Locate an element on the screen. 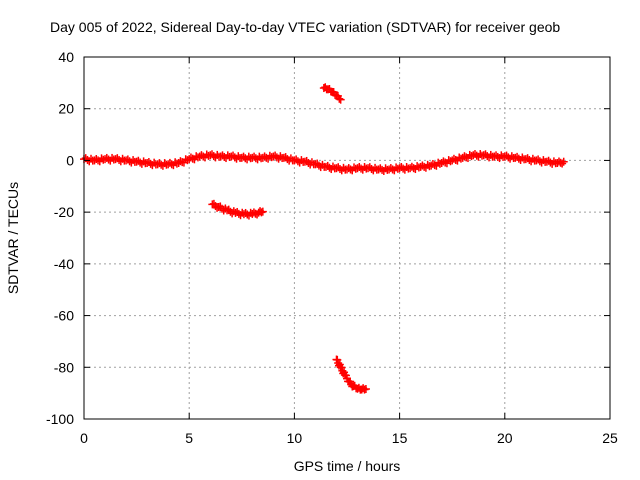  y-tick-label: 20 is located at coordinates (66, 109).